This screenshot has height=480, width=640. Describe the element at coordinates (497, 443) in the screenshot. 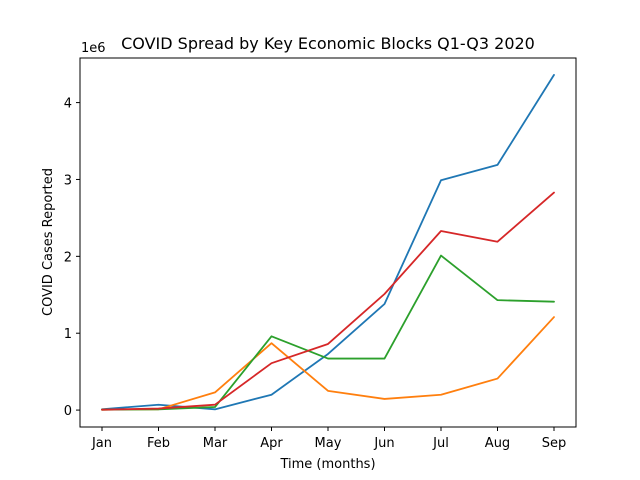

I see `x-tick-label: Aug` at that location.